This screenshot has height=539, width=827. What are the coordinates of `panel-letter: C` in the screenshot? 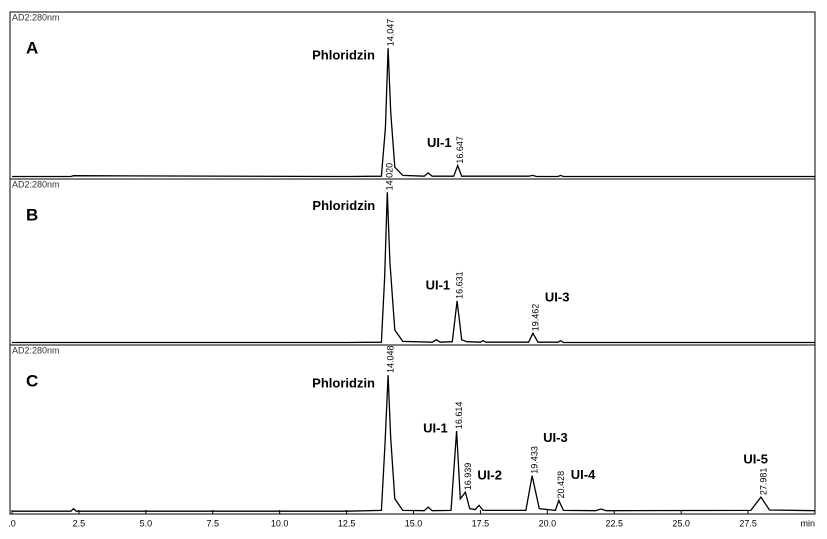 It's located at (32, 380).